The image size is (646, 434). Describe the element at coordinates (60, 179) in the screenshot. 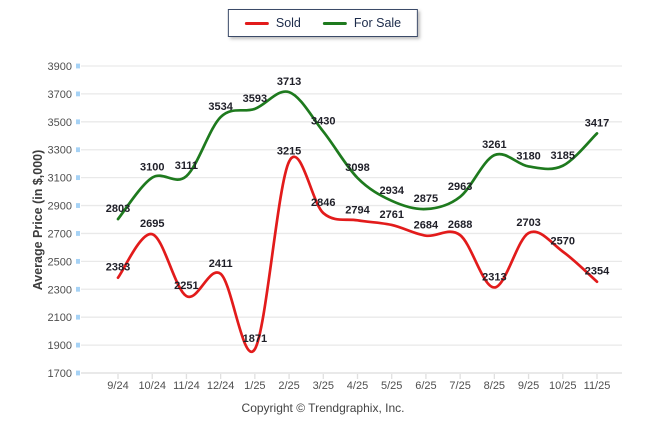

I see `y-axis-label: 3100` at that location.